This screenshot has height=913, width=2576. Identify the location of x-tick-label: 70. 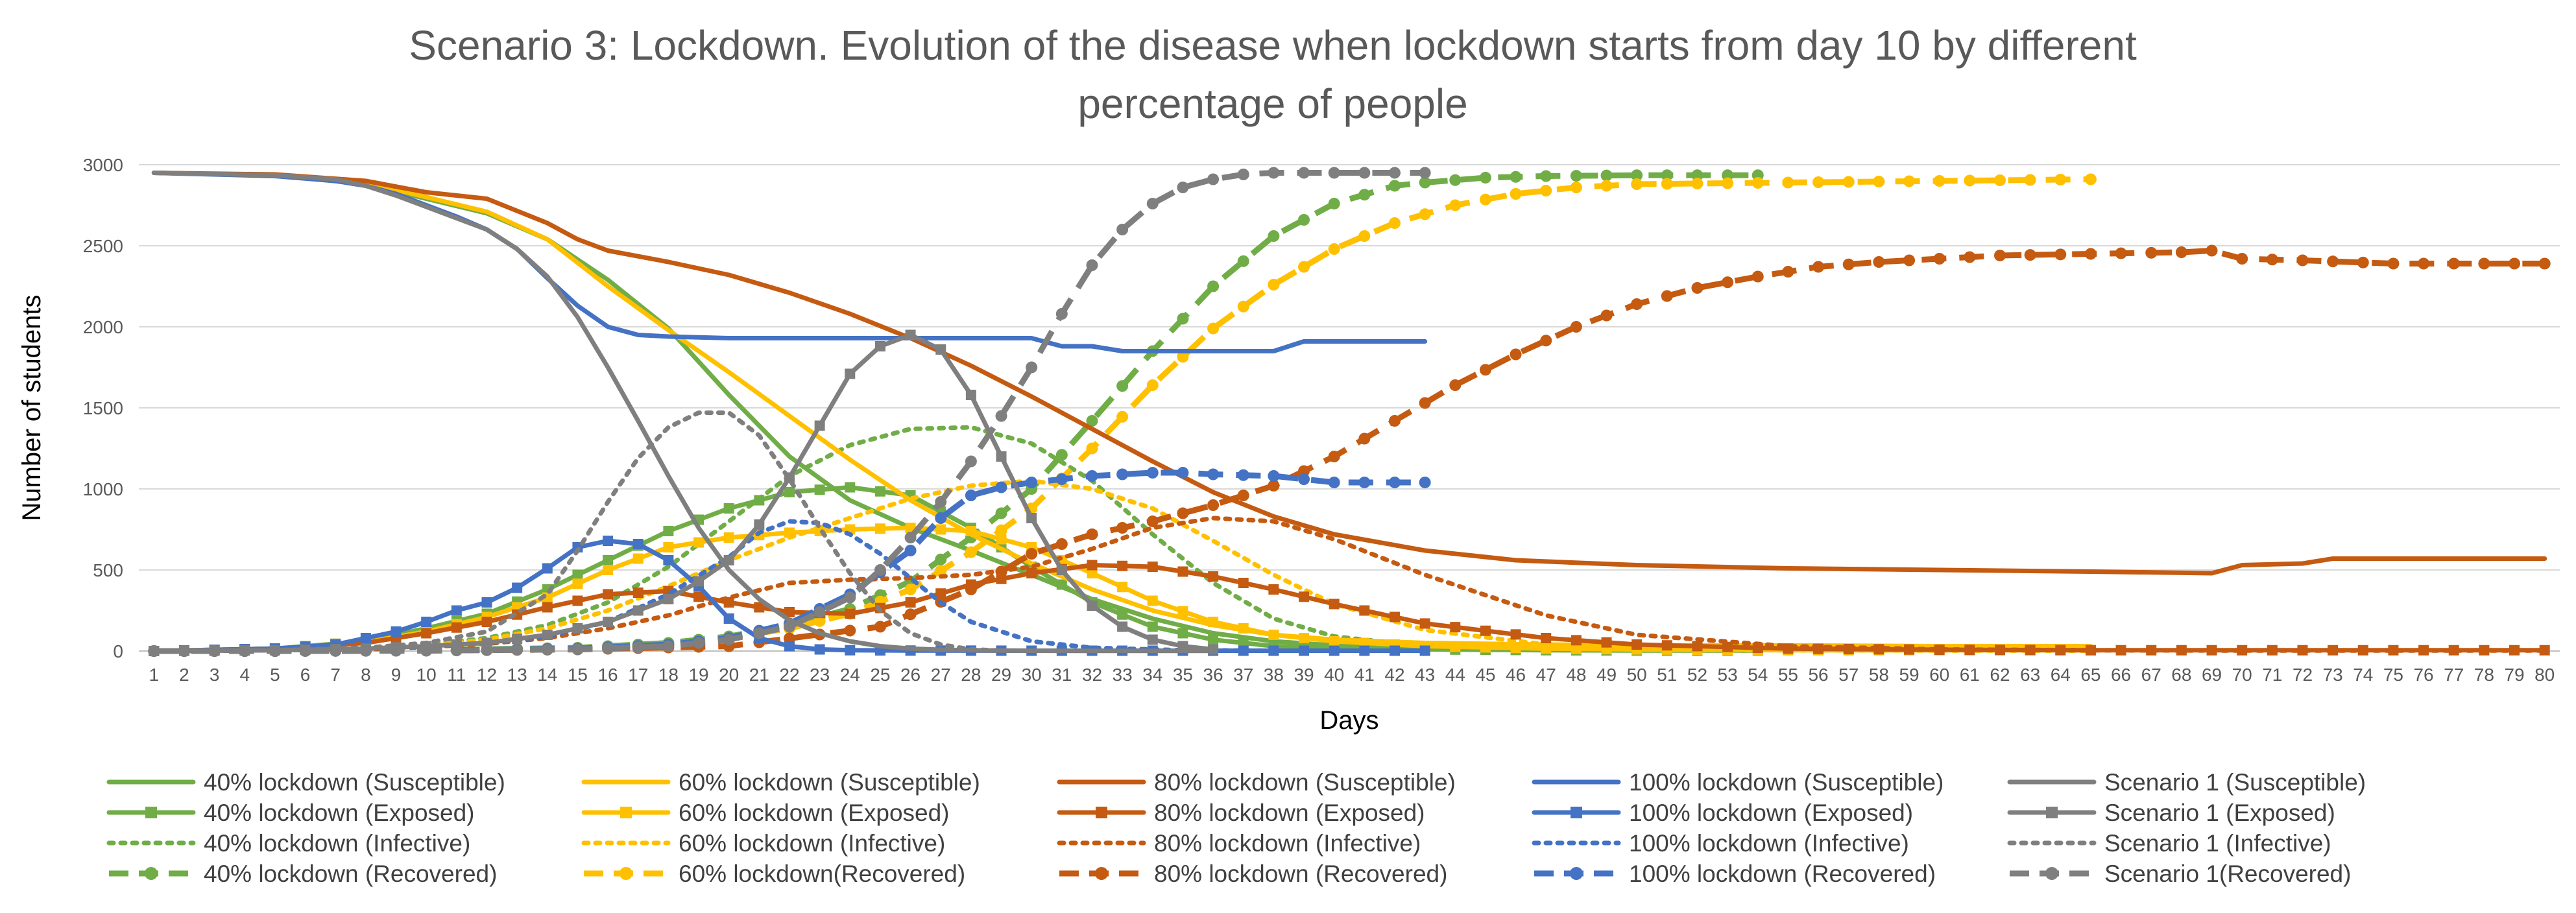
(2242, 675).